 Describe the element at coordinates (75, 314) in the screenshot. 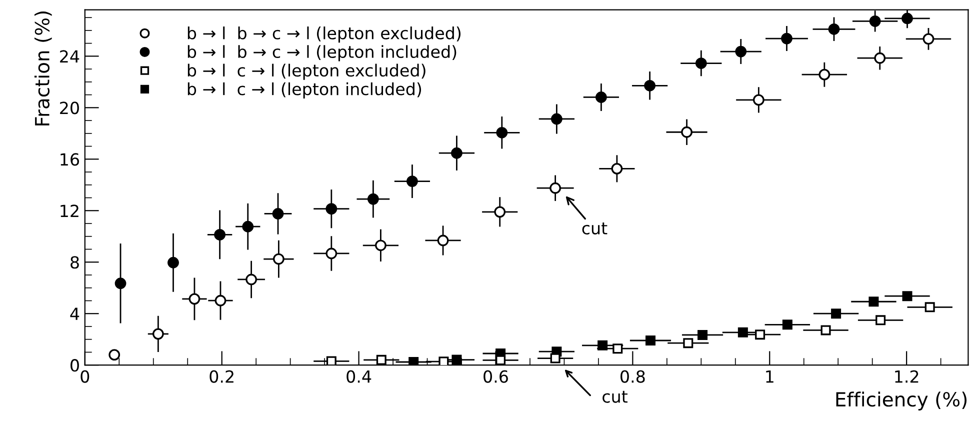

I see `y-tick-label: 4` at that location.